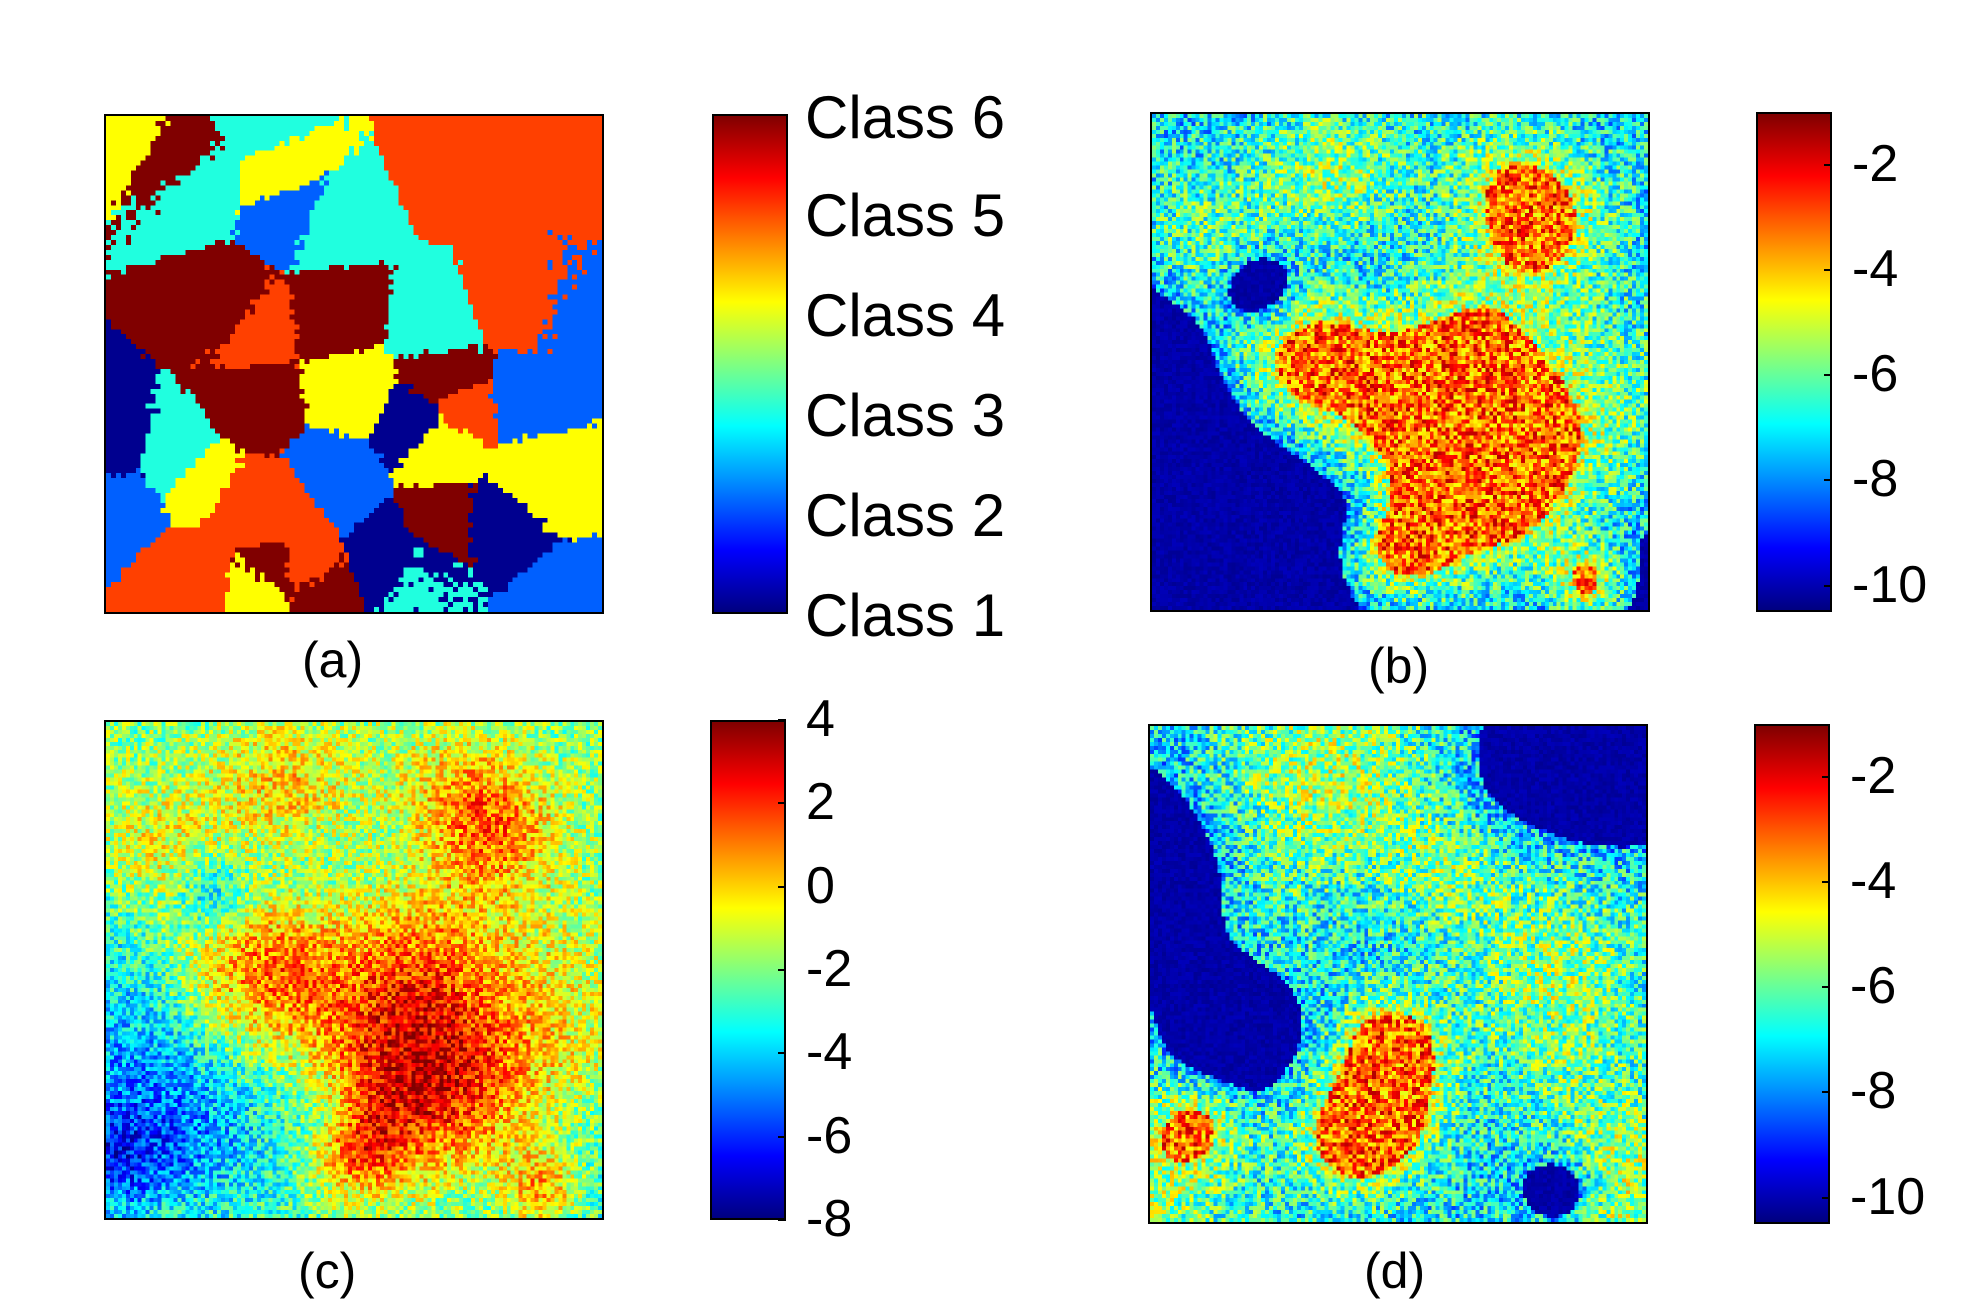  I want to click on colorbar-a-gradient, so click(750, 364).